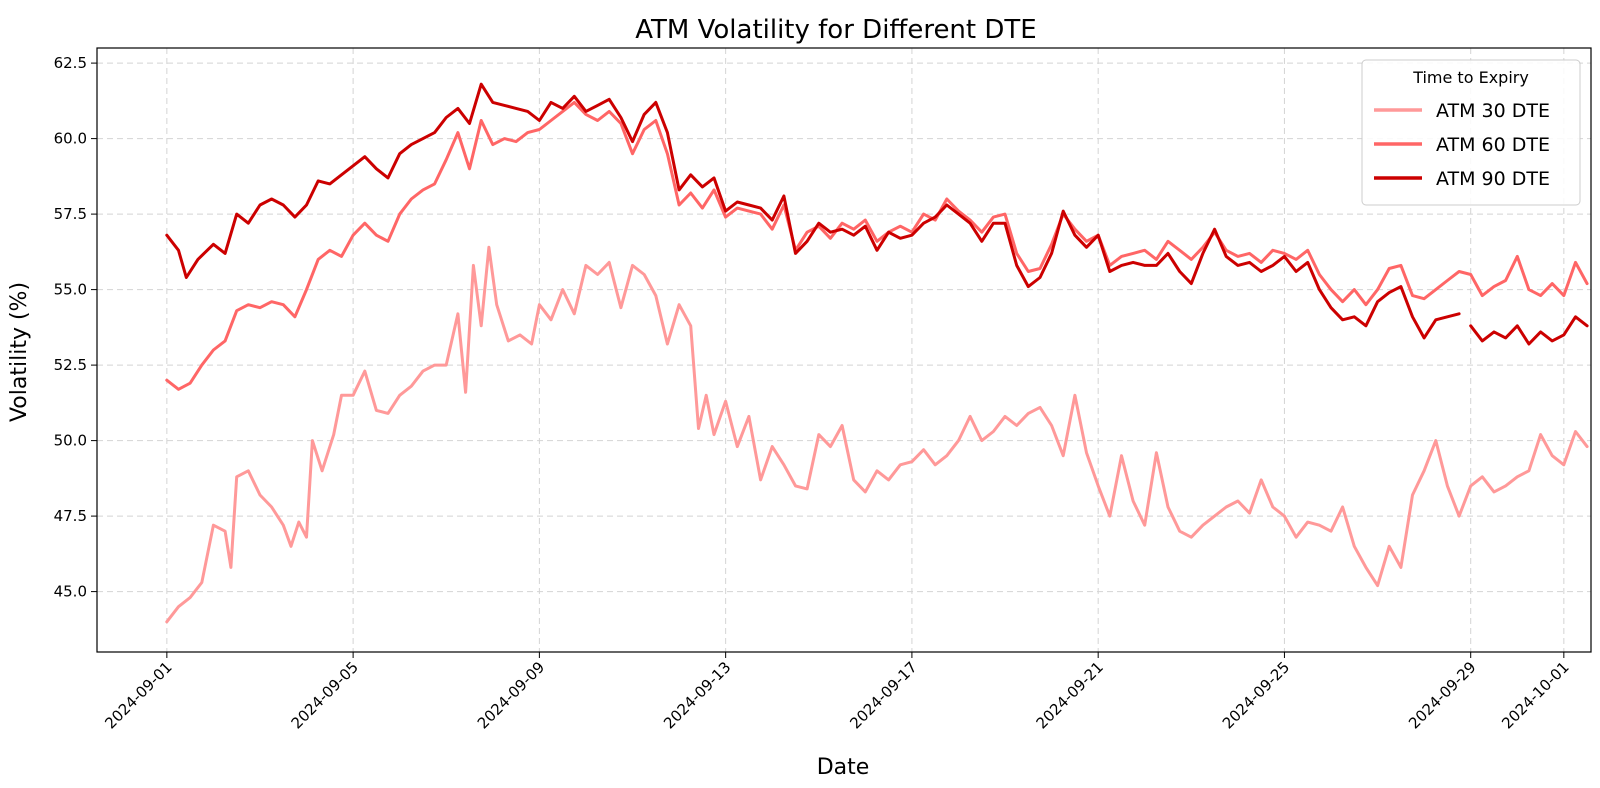  I want to click on y-tick-label: 47.5, so click(70, 516).